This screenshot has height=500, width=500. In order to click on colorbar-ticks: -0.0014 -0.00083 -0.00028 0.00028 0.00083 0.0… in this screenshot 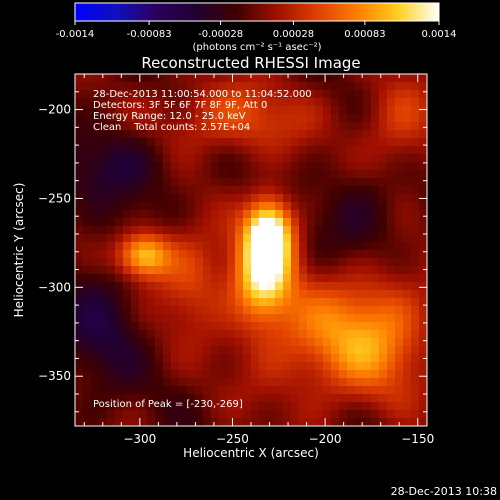, I will do `click(256, 30)`.